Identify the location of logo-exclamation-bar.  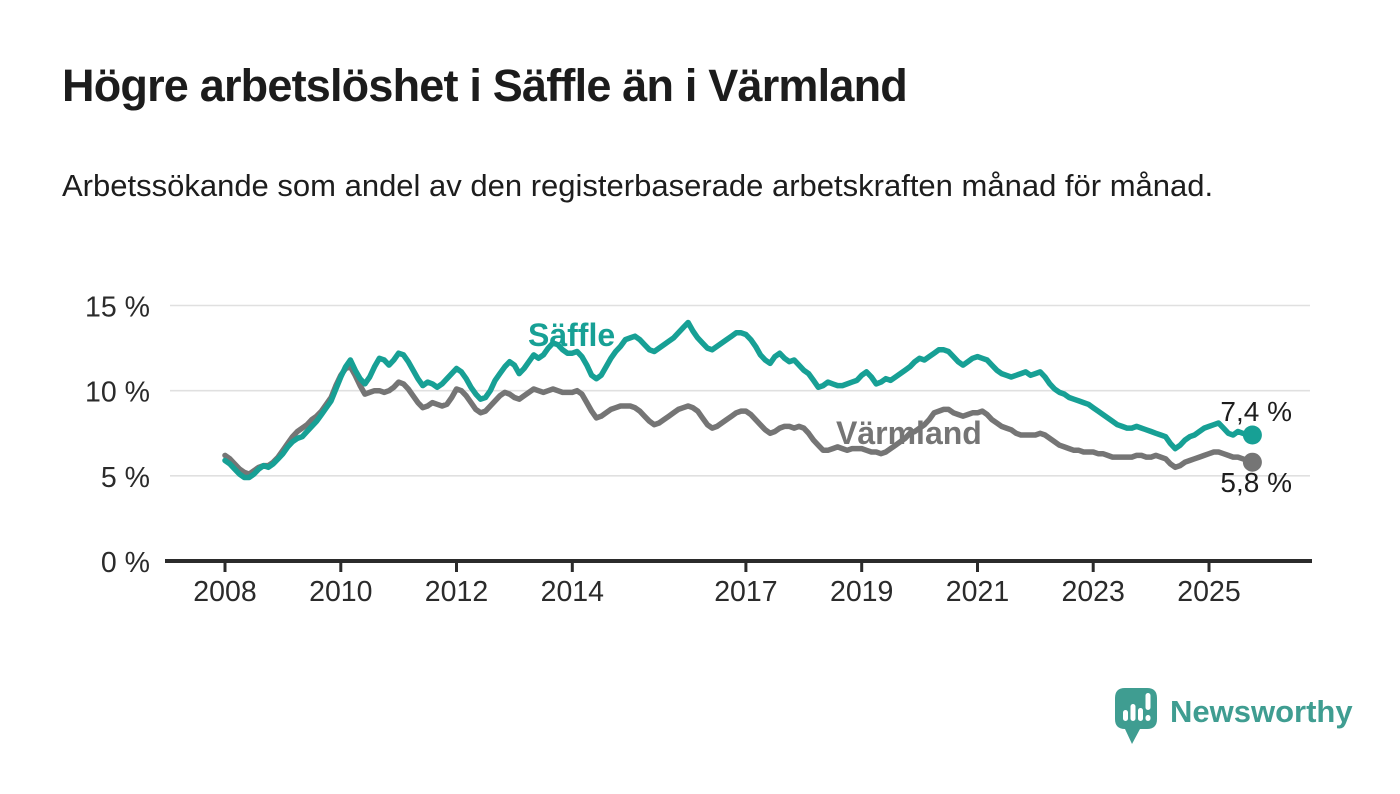
(1148, 701).